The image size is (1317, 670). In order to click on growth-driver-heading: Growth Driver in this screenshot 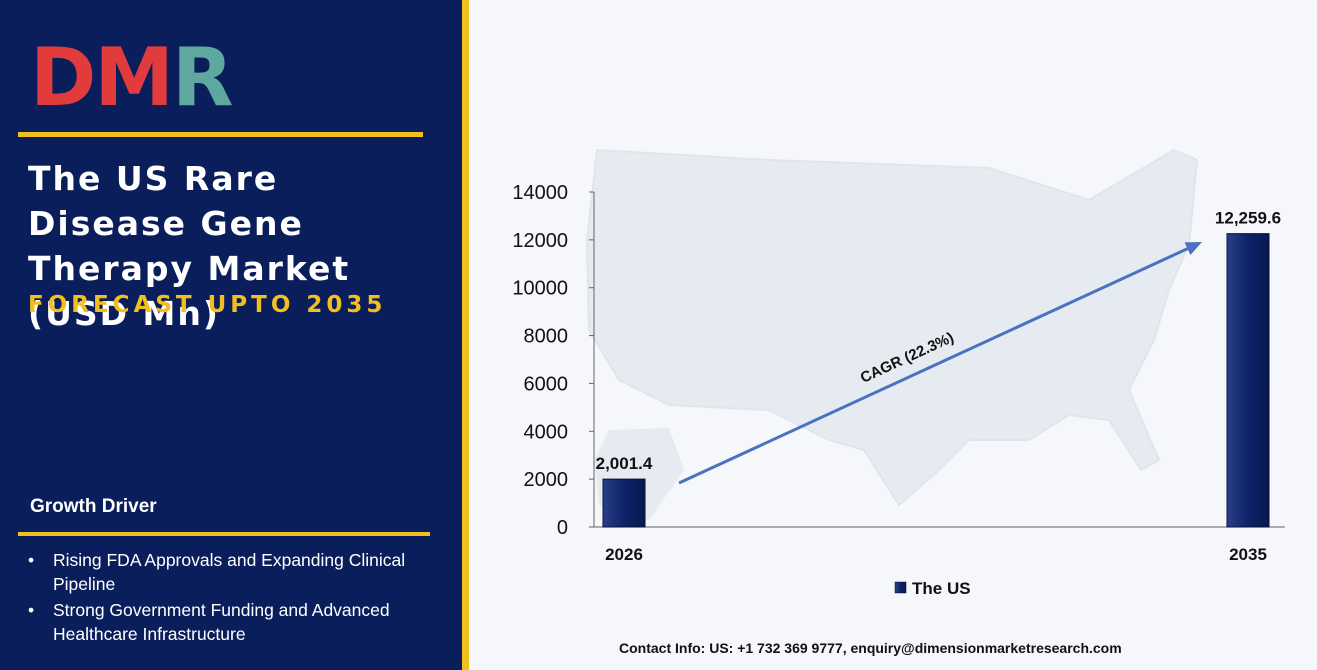, I will do `click(93, 506)`.